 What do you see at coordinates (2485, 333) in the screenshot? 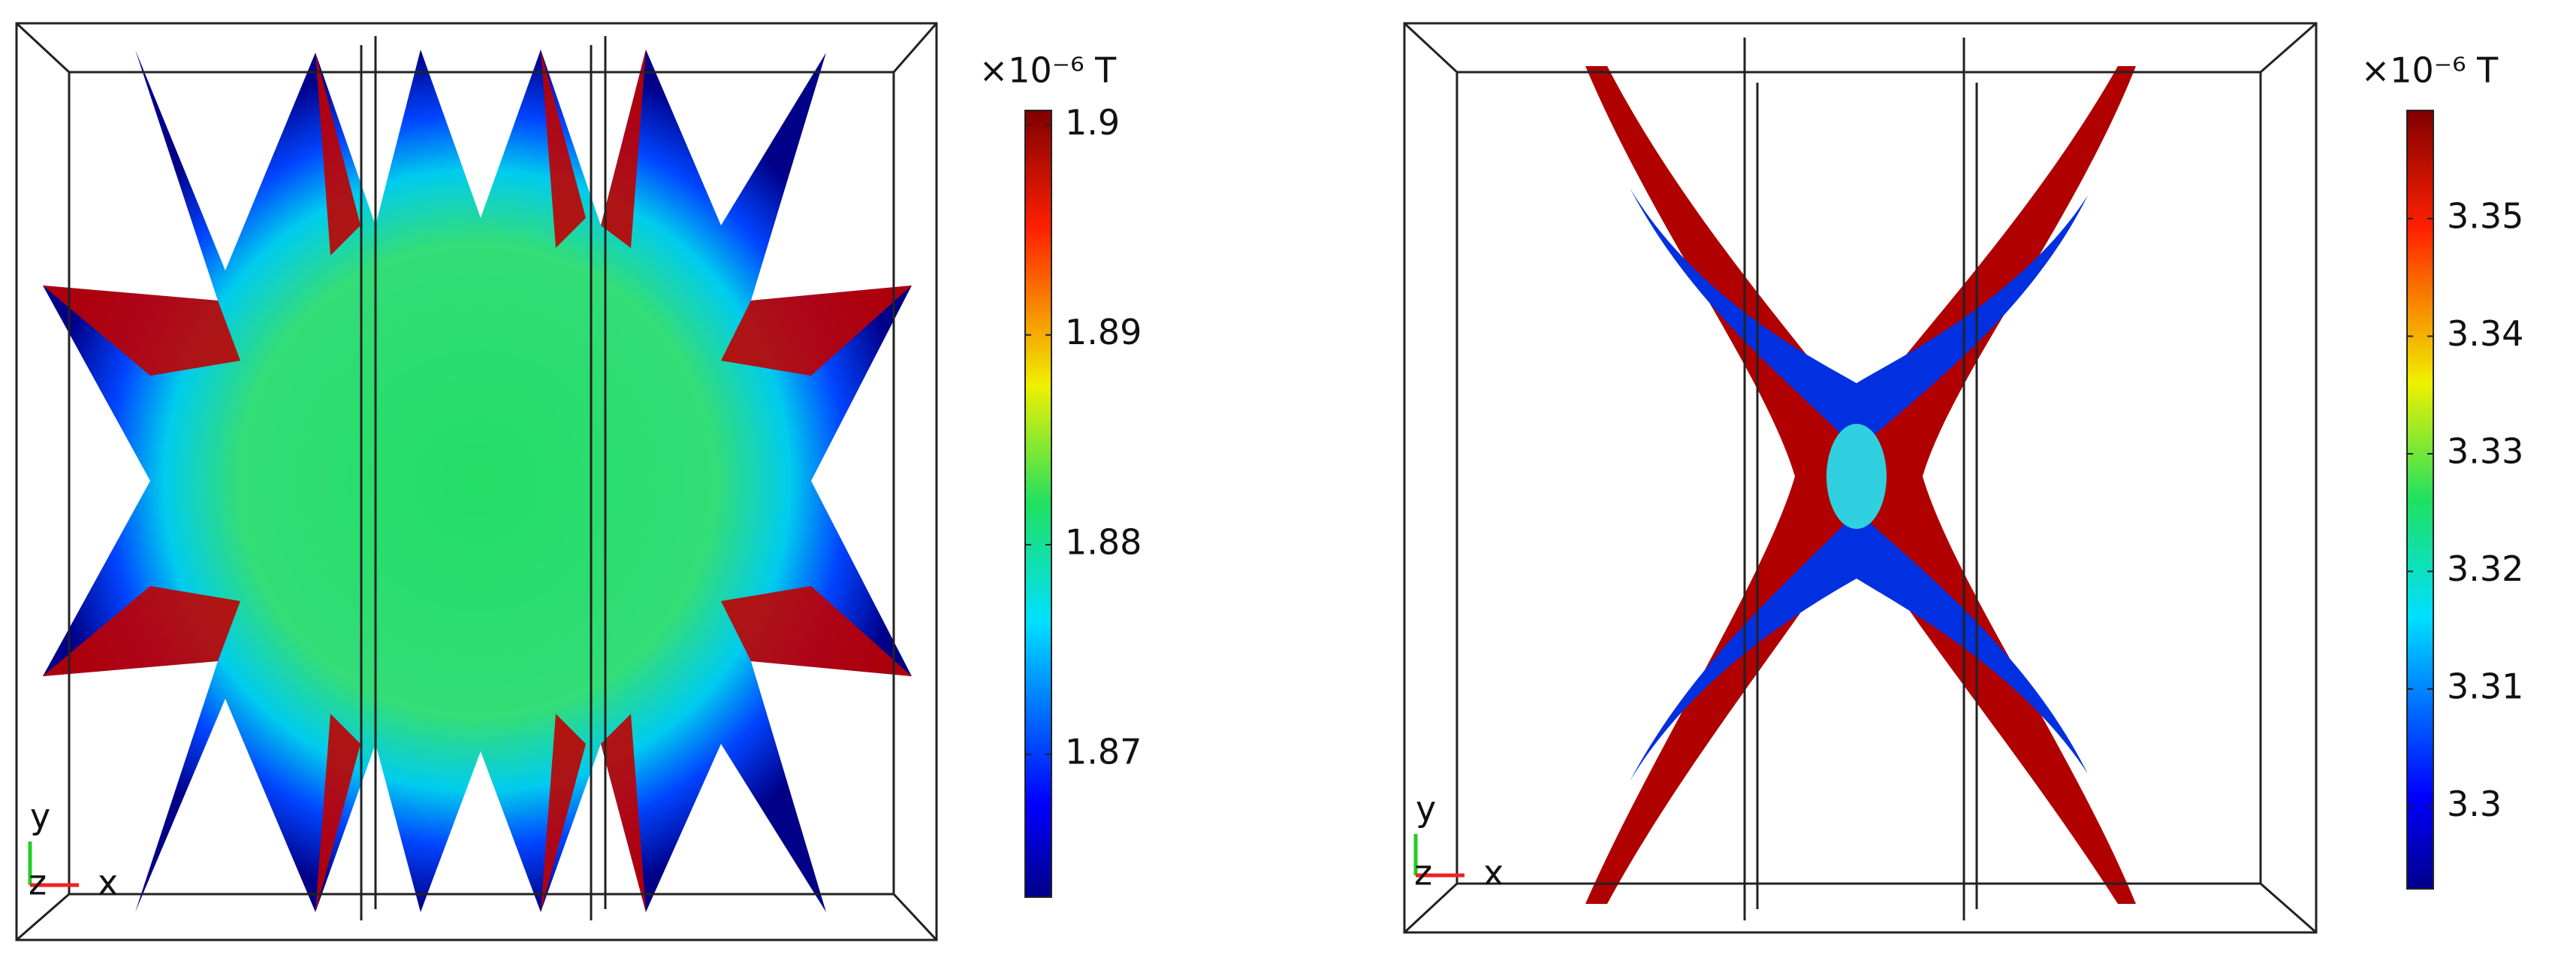
I see `tick-label: 3.34` at bounding box center [2485, 333].